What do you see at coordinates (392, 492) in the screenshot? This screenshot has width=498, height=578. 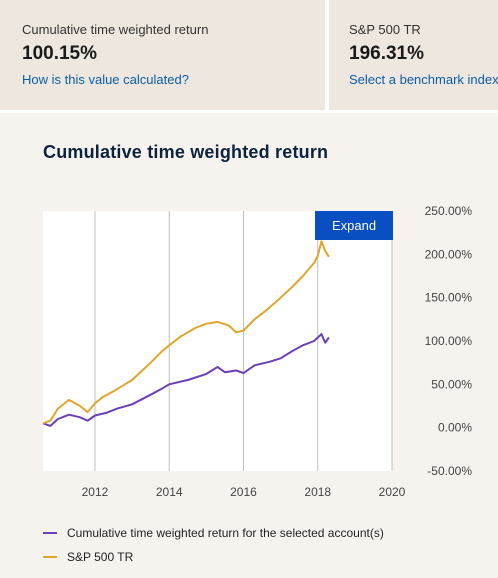 I see `x-tick-label: 2020` at bounding box center [392, 492].